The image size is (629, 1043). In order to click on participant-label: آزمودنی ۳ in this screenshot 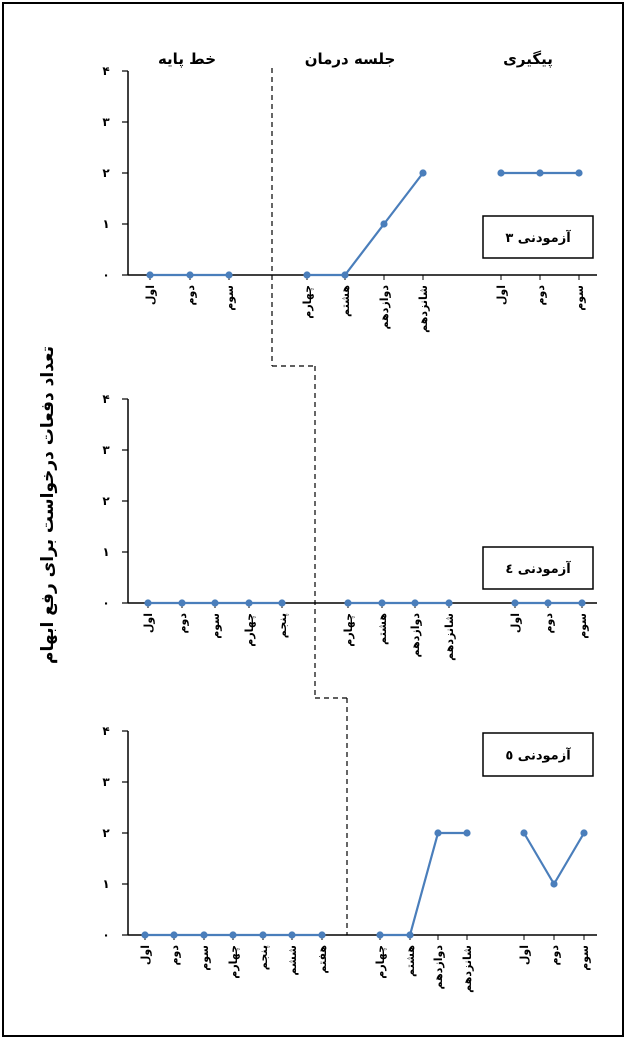, I will do `click(538, 237)`.